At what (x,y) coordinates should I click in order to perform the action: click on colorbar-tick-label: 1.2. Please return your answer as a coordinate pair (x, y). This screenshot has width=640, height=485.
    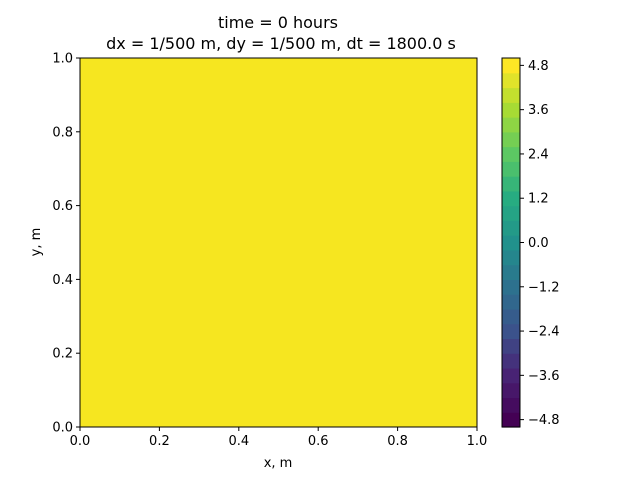
    Looking at the image, I should click on (538, 199).